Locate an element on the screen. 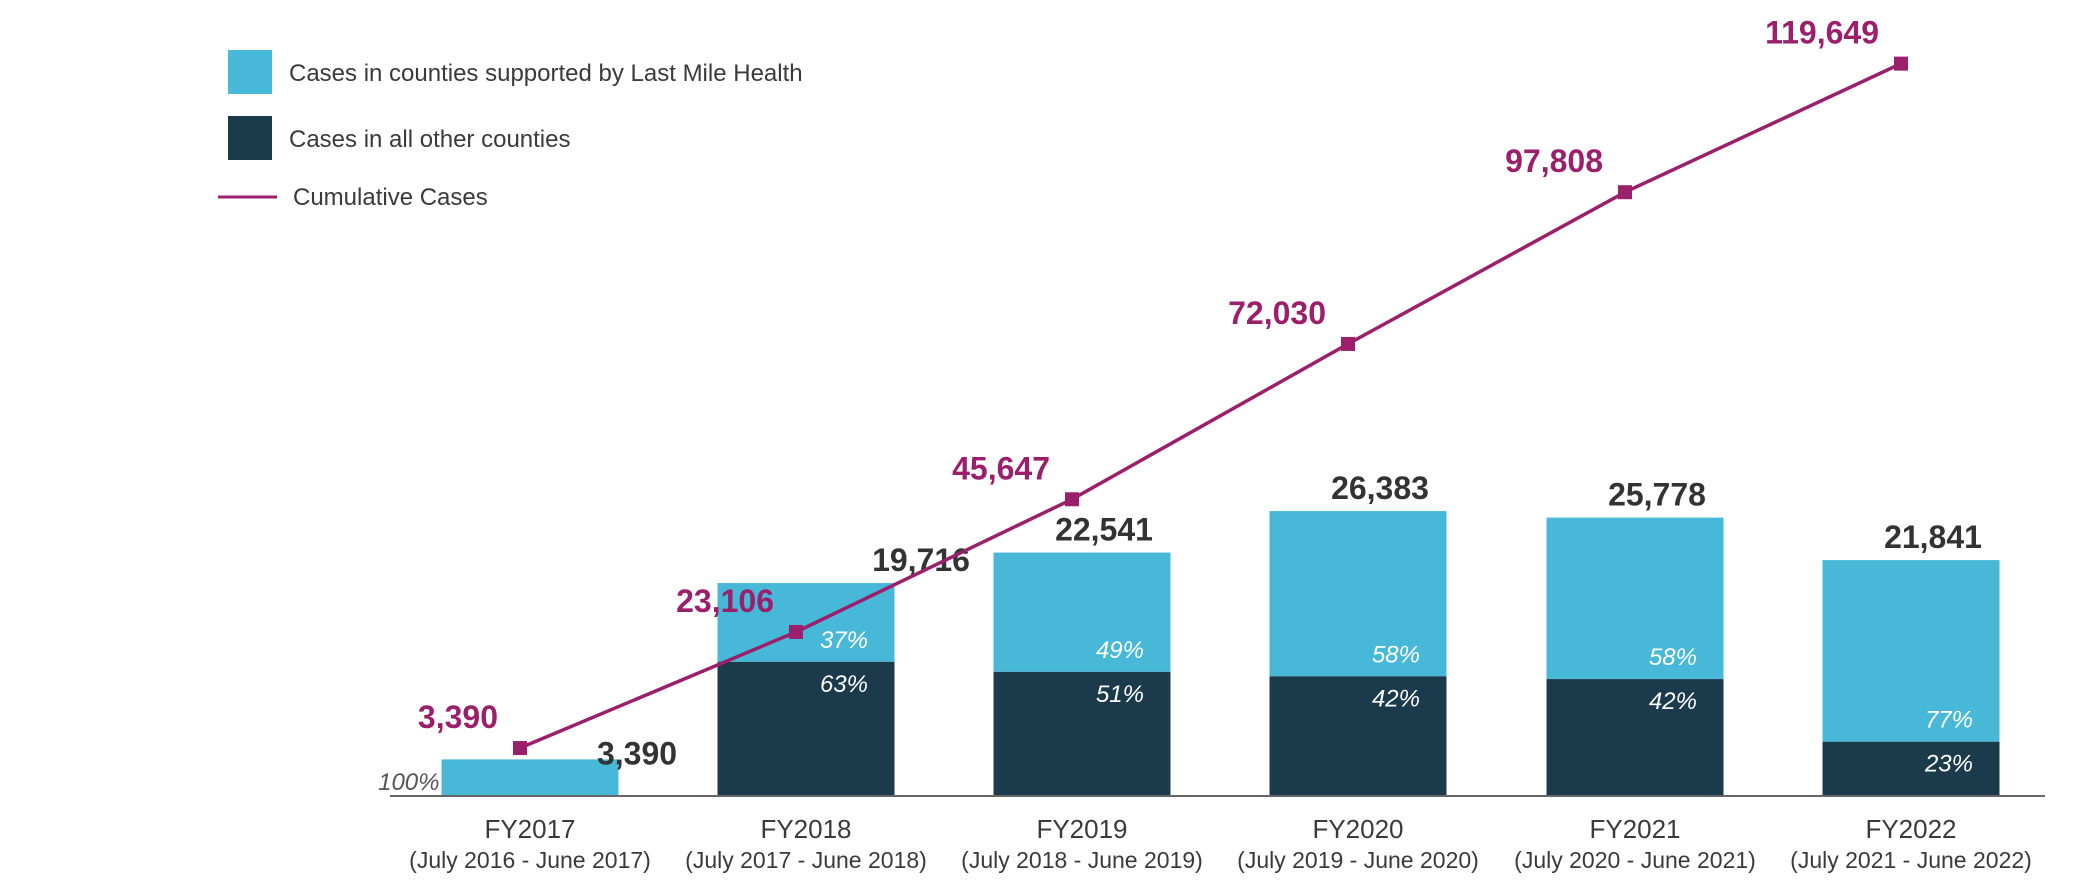  x-tick-label: FY2020 is located at coordinates (1357, 829).